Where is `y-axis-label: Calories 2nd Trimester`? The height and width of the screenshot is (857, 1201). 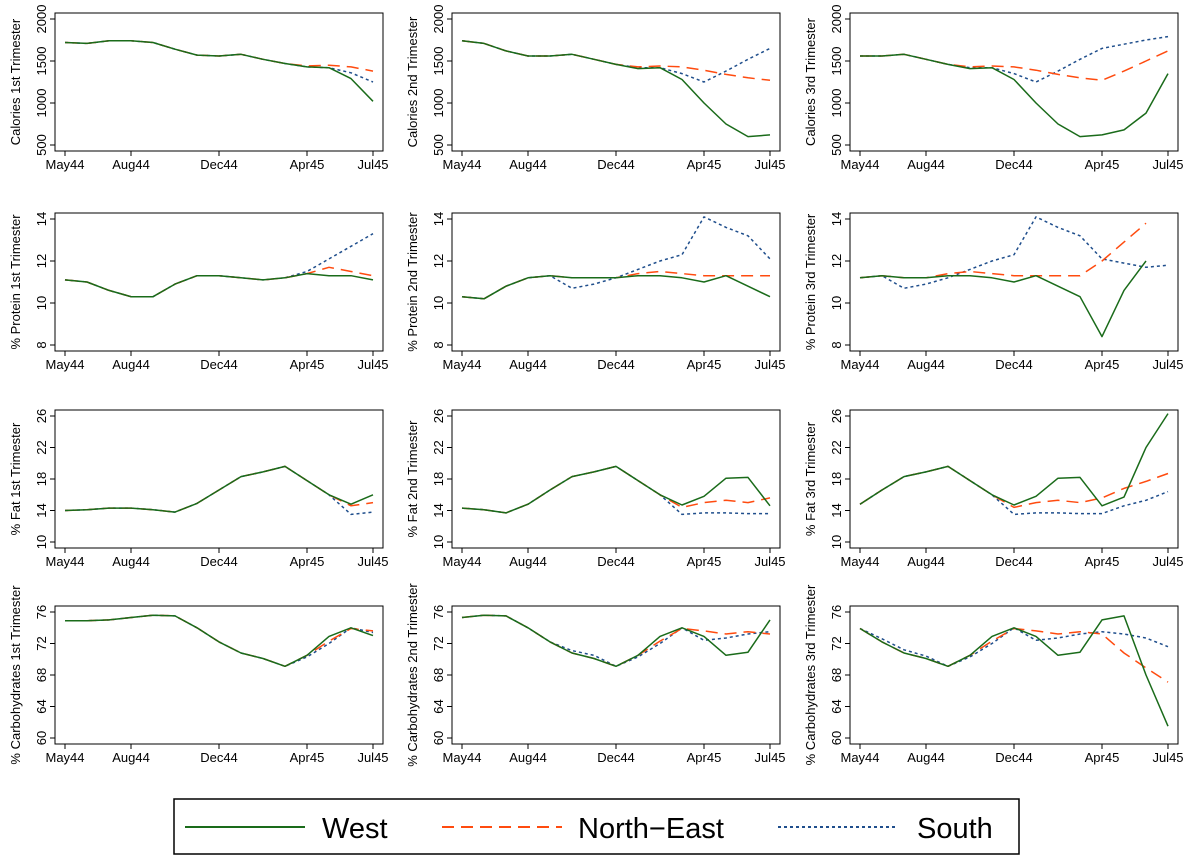 y-axis-label: Calories 2nd Trimester is located at coordinates (412, 81).